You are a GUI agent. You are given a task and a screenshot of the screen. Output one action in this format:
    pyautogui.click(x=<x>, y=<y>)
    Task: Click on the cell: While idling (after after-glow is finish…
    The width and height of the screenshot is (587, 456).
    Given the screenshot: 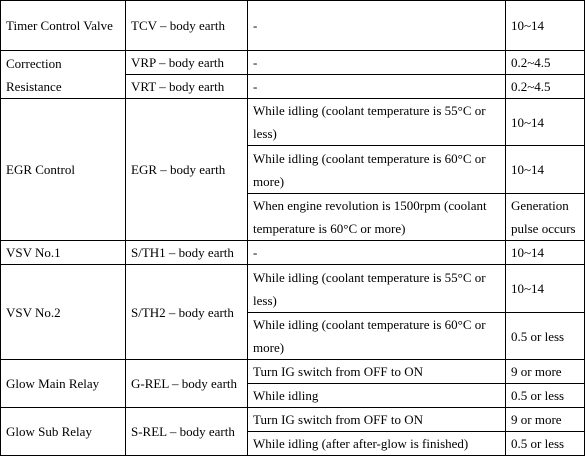 What is the action you would take?
    pyautogui.click(x=376, y=443)
    